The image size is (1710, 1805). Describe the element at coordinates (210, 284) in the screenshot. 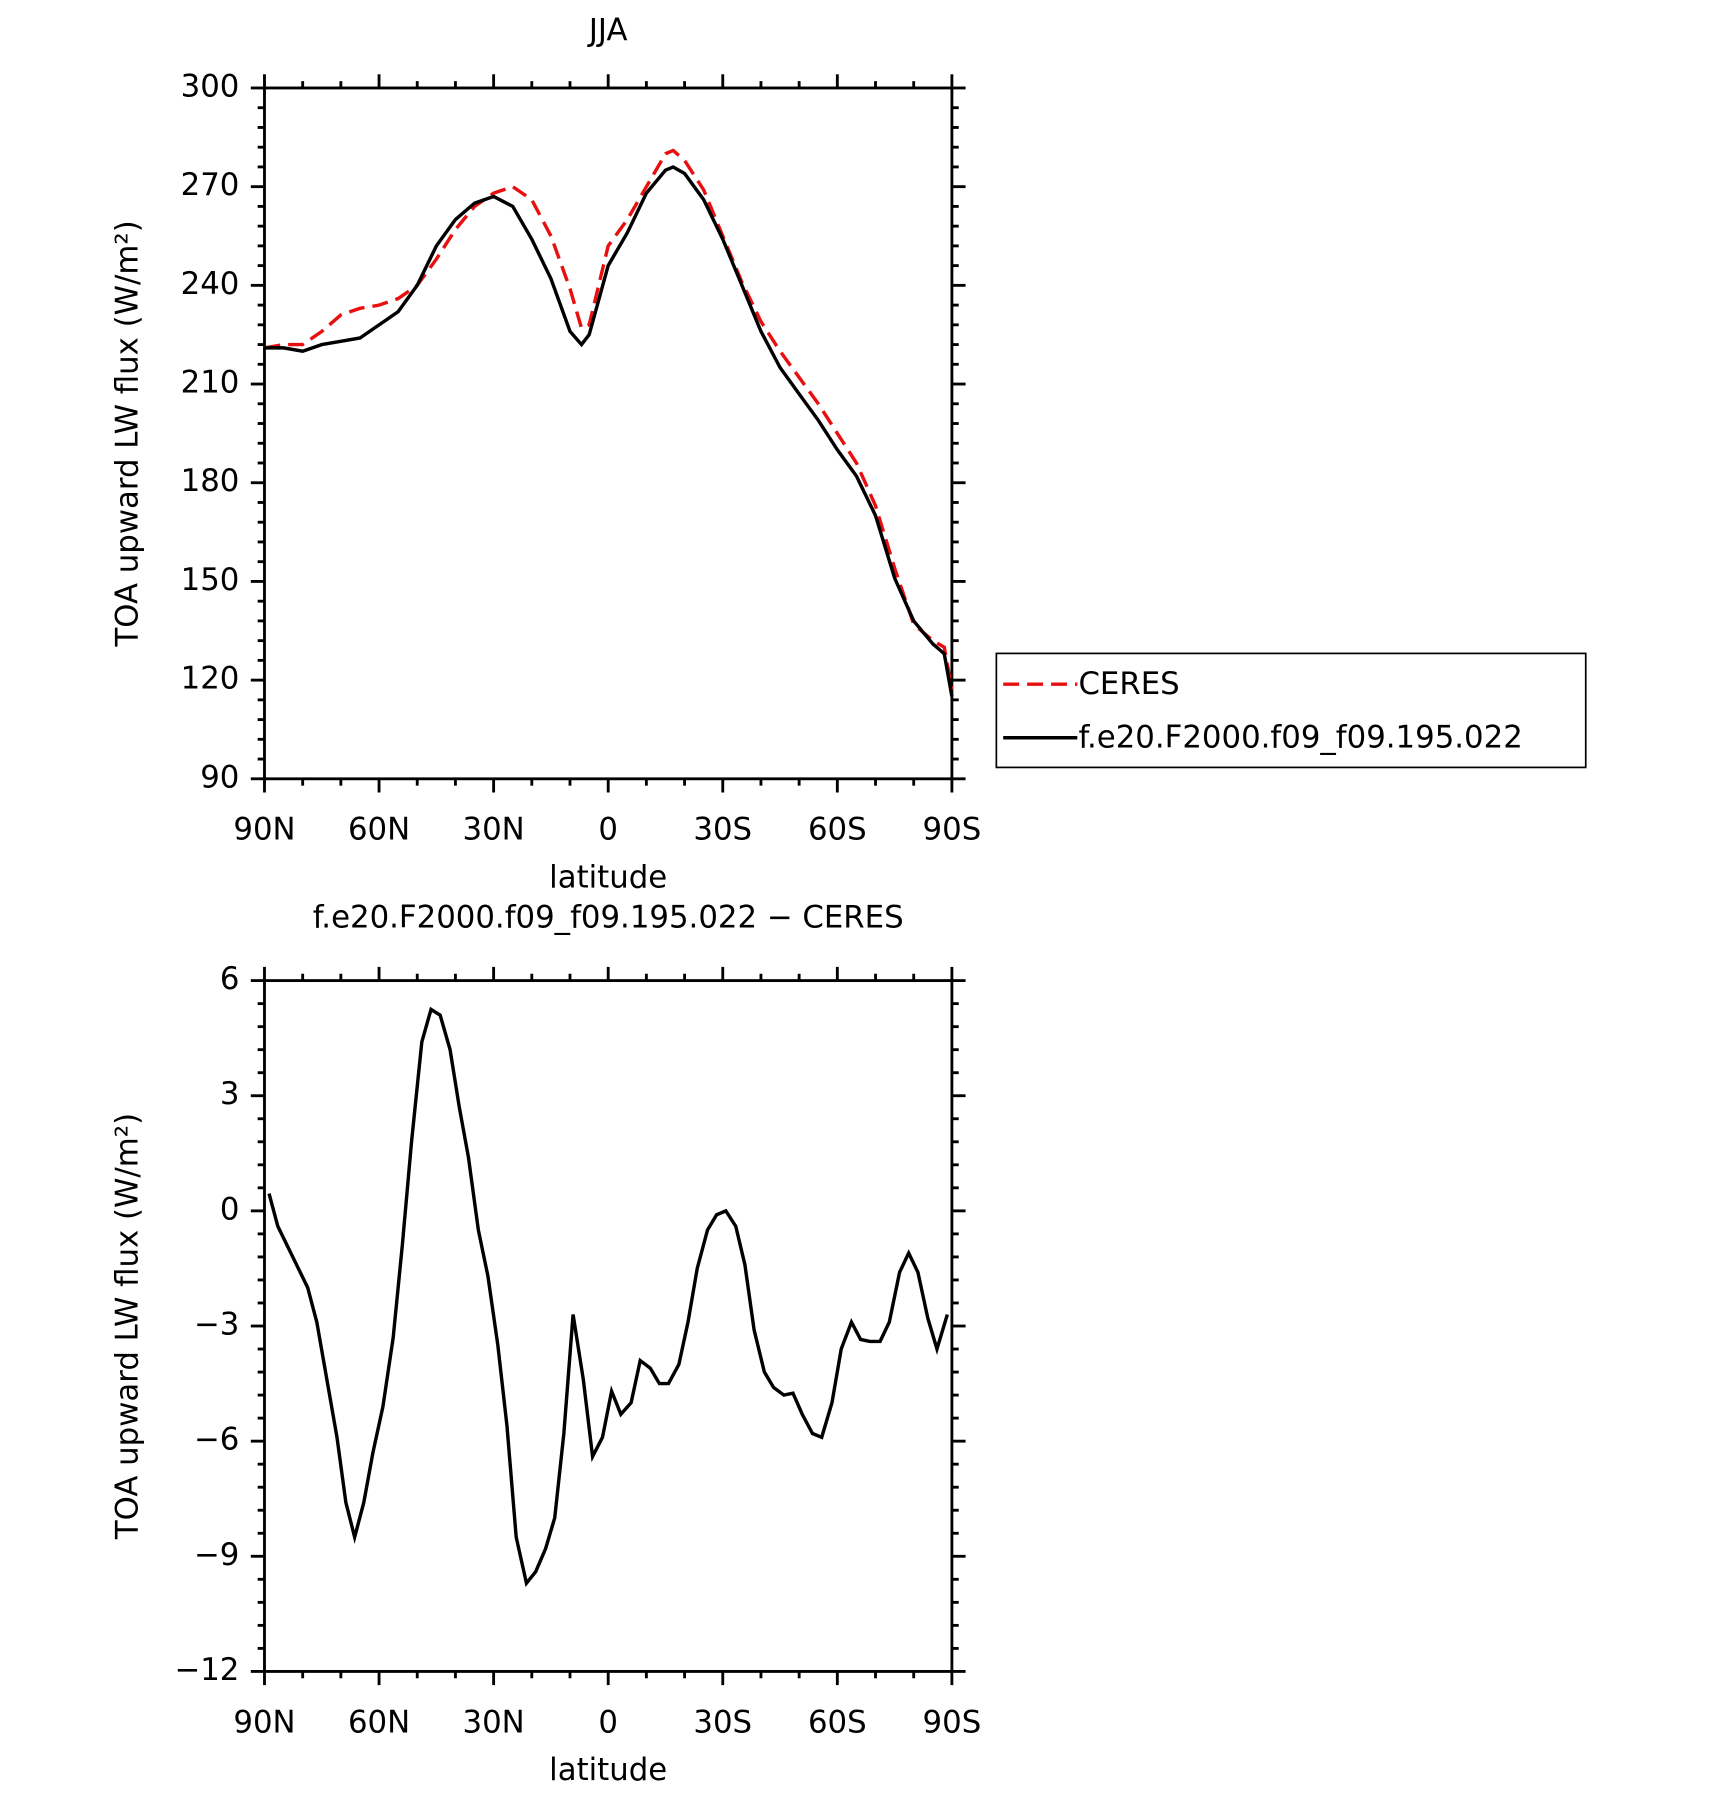

I see `y-tick-label: 240` at that location.